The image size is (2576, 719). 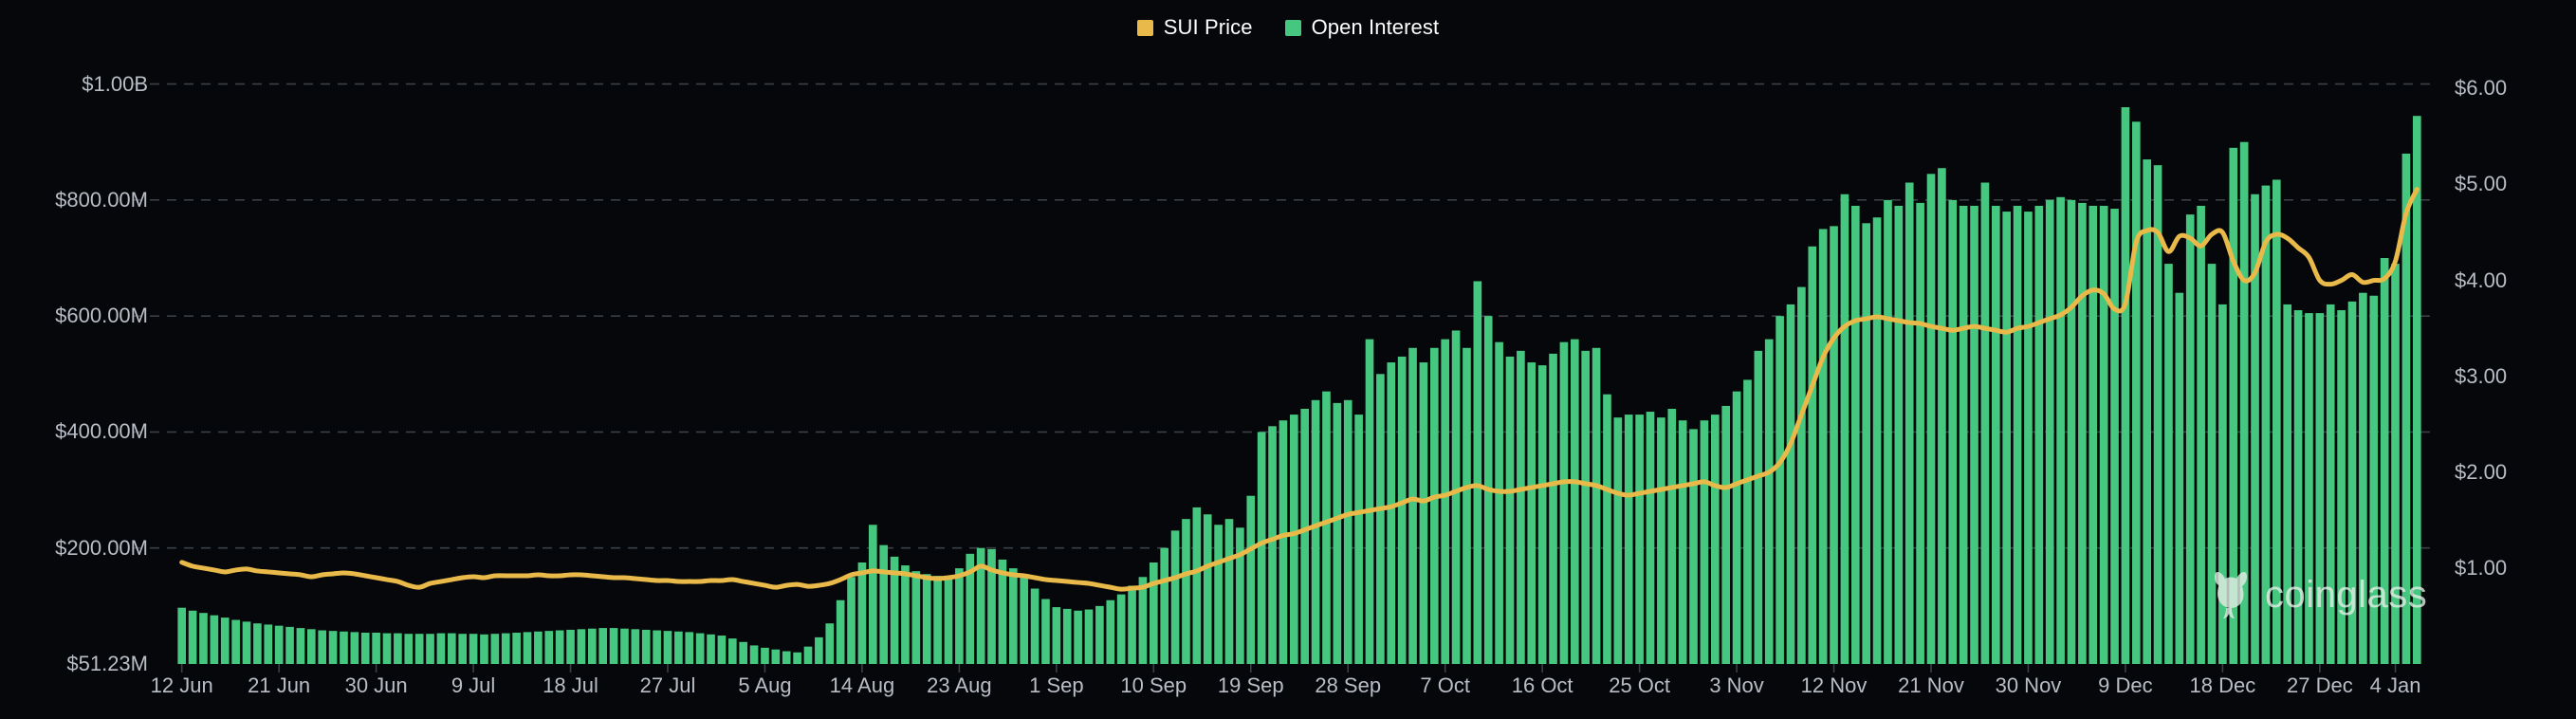 What do you see at coordinates (1362, 28) in the screenshot?
I see `legend-item-open-interest: Open Interest` at bounding box center [1362, 28].